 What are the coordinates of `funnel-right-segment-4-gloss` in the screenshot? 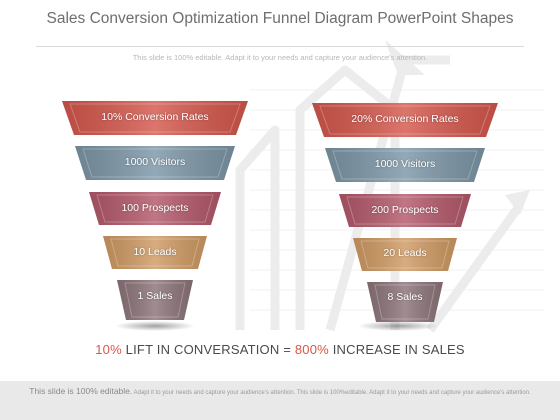 It's located at (405, 254).